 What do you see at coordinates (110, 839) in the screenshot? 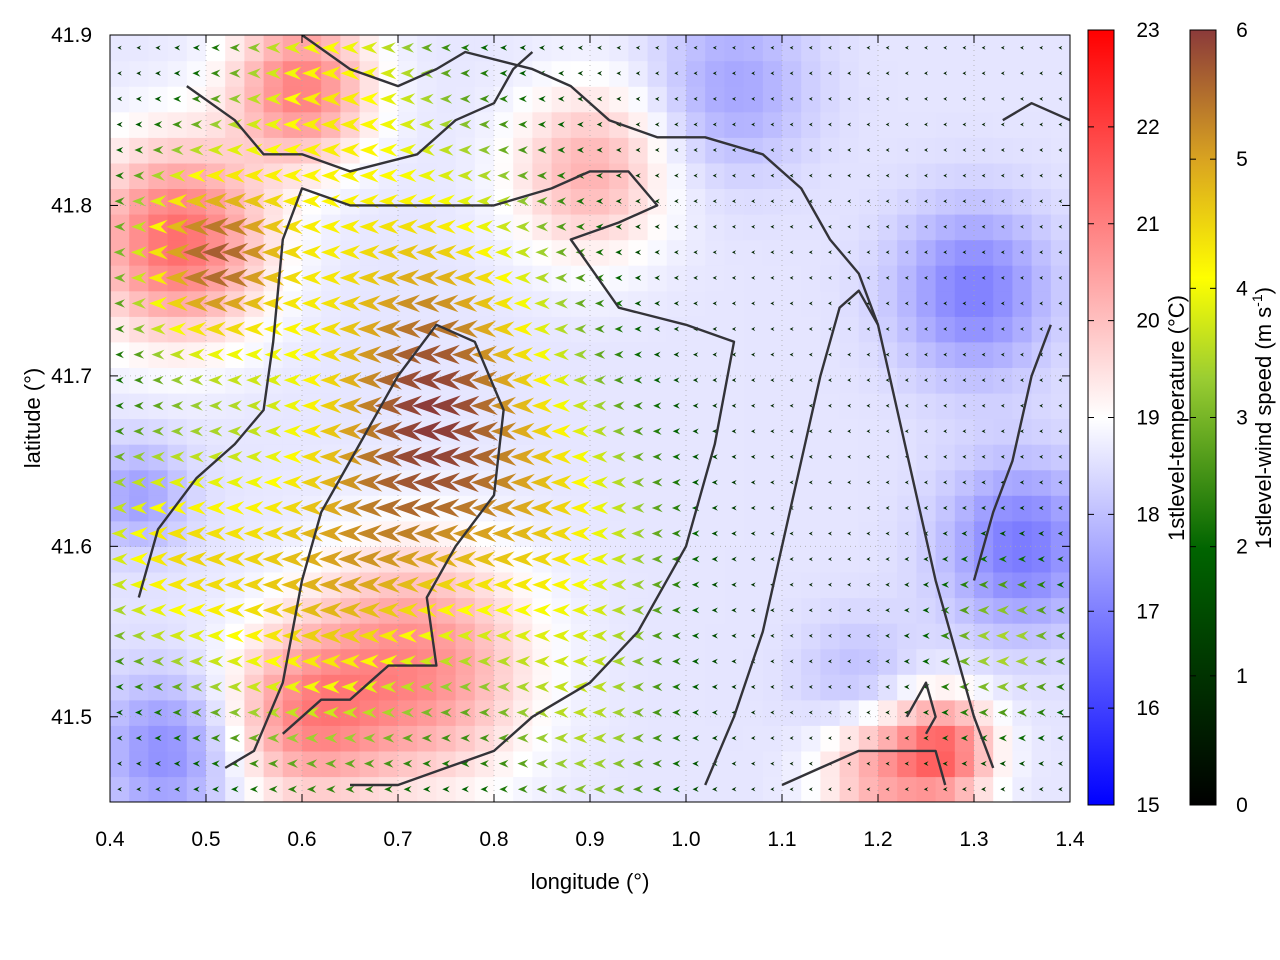
I see `x-tick-label: 0.4` at bounding box center [110, 839].